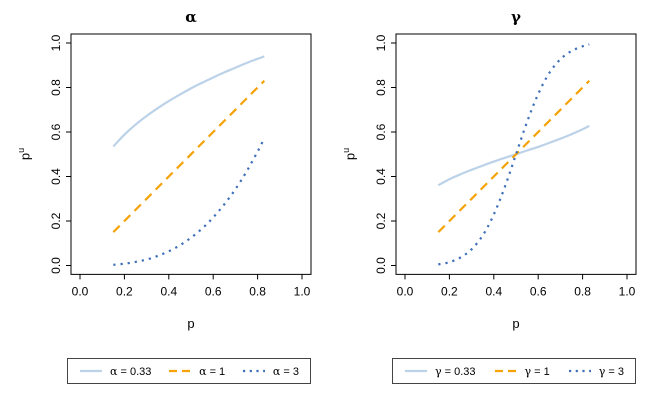 Image resolution: width=650 pixels, height=400 pixels. I want to click on legend-label: α = 3, so click(285, 371).